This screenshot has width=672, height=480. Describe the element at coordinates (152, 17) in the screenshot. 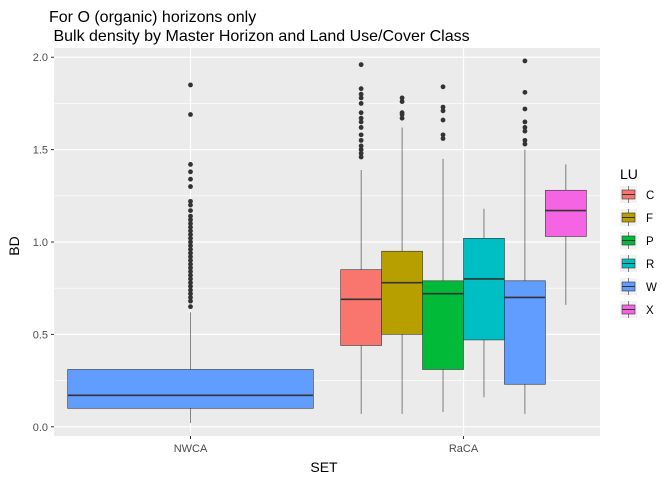

I see `chart-title-line-1: For O (organic) horizons only` at that location.